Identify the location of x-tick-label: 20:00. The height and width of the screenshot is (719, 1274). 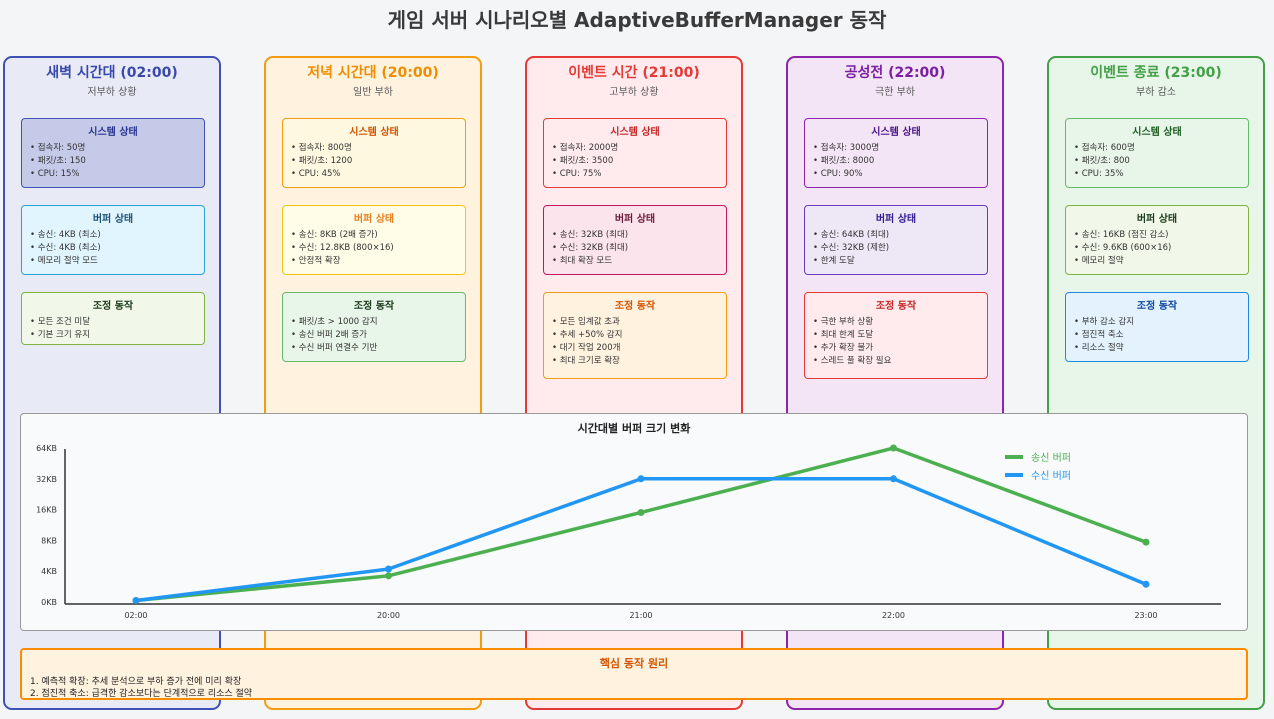
(388, 615).